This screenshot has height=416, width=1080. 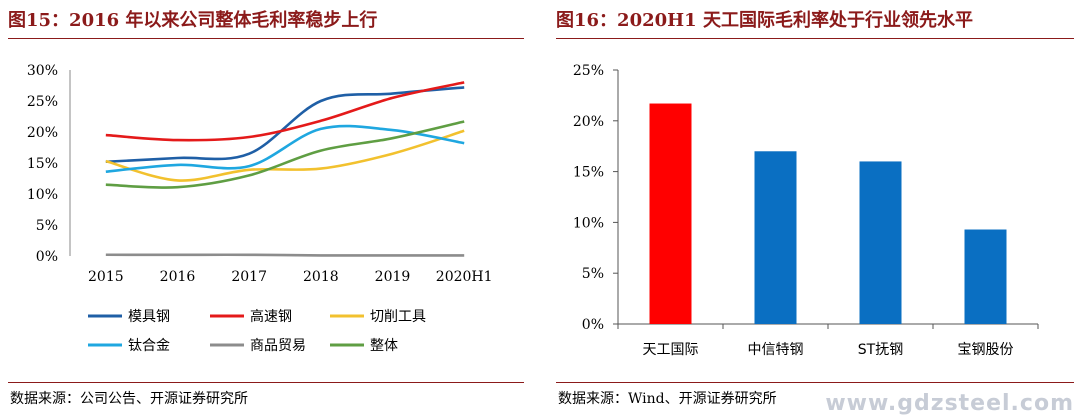 What do you see at coordinates (949, 403) in the screenshot?
I see `site-watermark: www.gdzsteel.com` at bounding box center [949, 403].